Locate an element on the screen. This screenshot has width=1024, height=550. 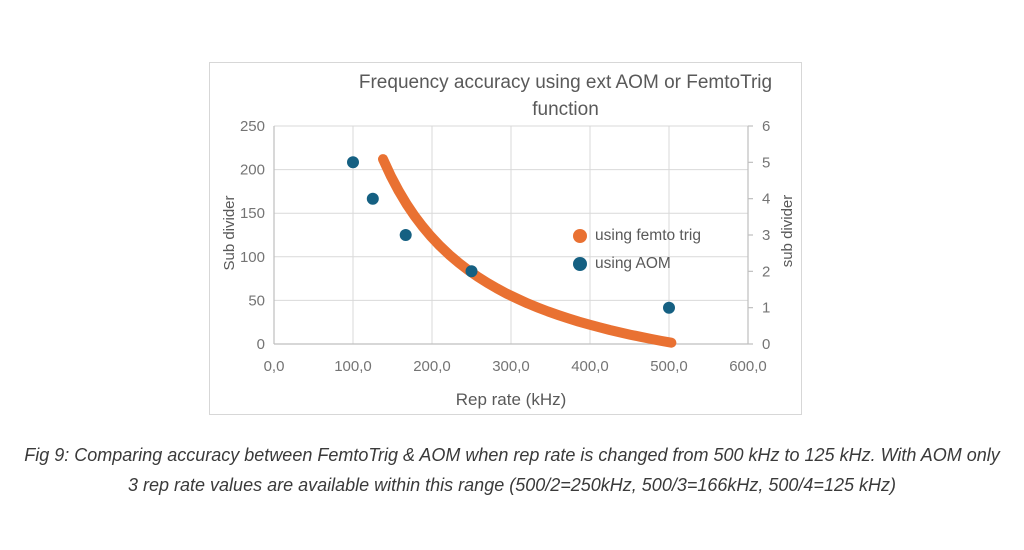
legend-item-aom: using AOM is located at coordinates (637, 264).